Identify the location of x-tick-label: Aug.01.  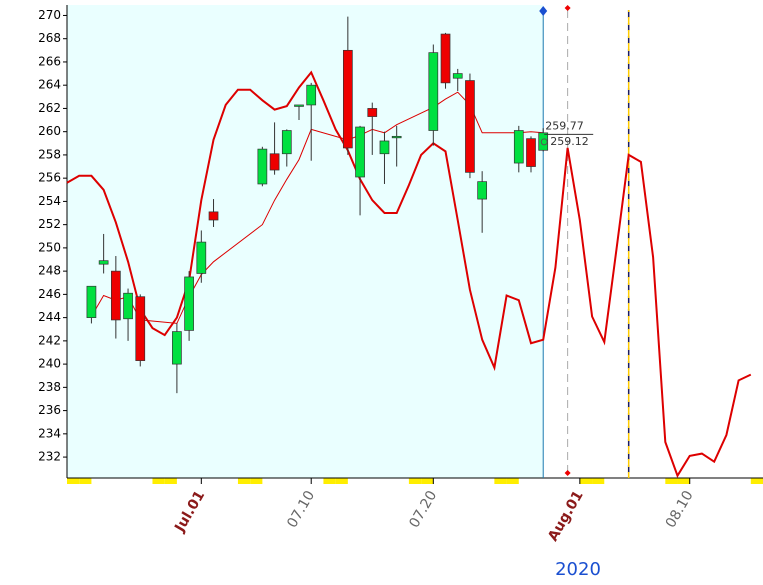
(566, 516).